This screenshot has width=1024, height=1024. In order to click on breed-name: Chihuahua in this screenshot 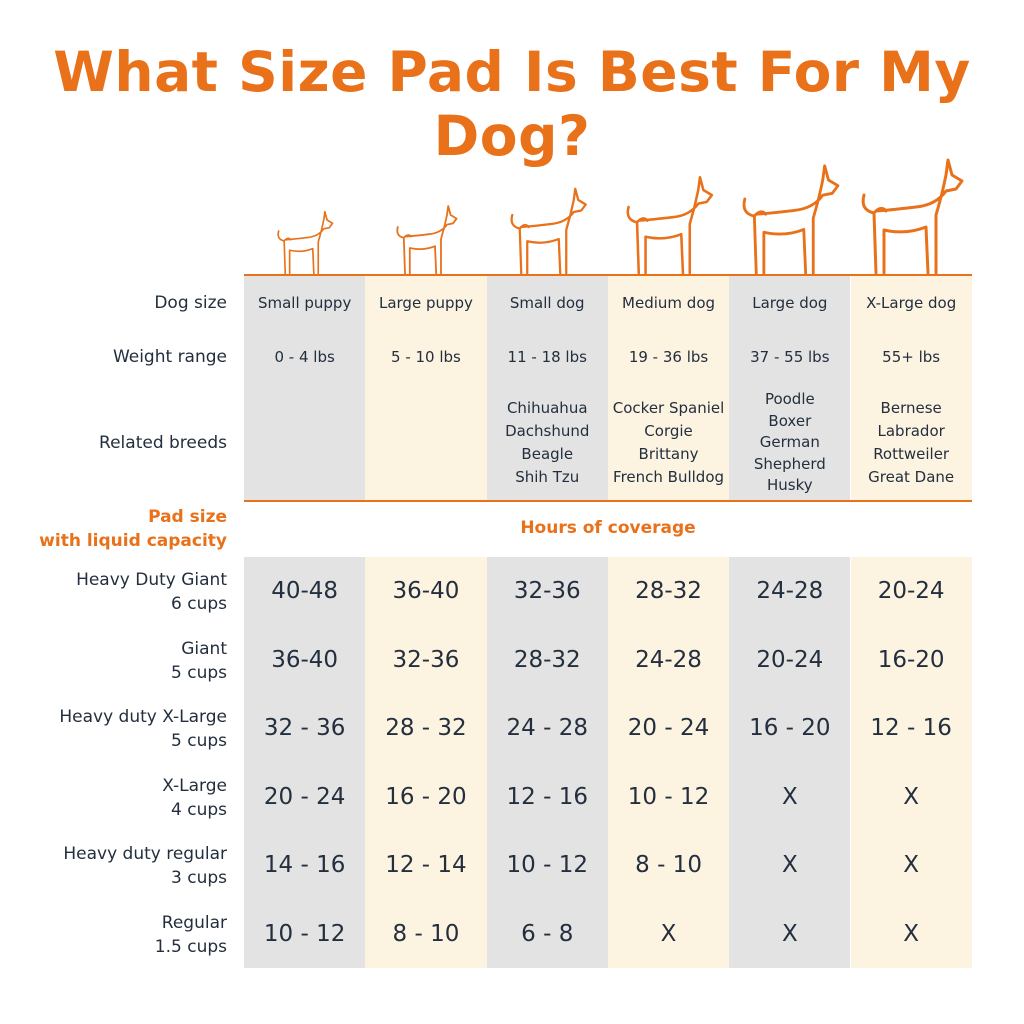, I will do `click(547, 408)`.